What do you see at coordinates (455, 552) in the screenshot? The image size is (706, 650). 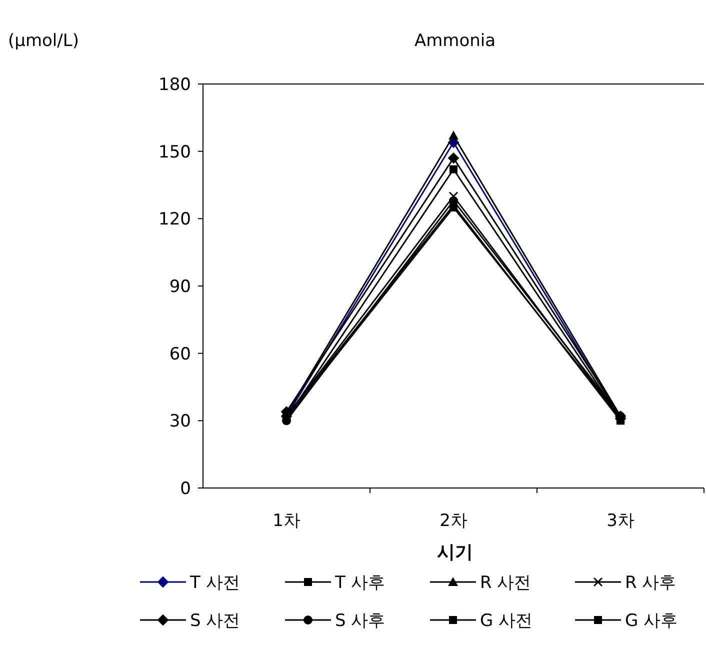 I see `x-axis-title: 시기` at bounding box center [455, 552].